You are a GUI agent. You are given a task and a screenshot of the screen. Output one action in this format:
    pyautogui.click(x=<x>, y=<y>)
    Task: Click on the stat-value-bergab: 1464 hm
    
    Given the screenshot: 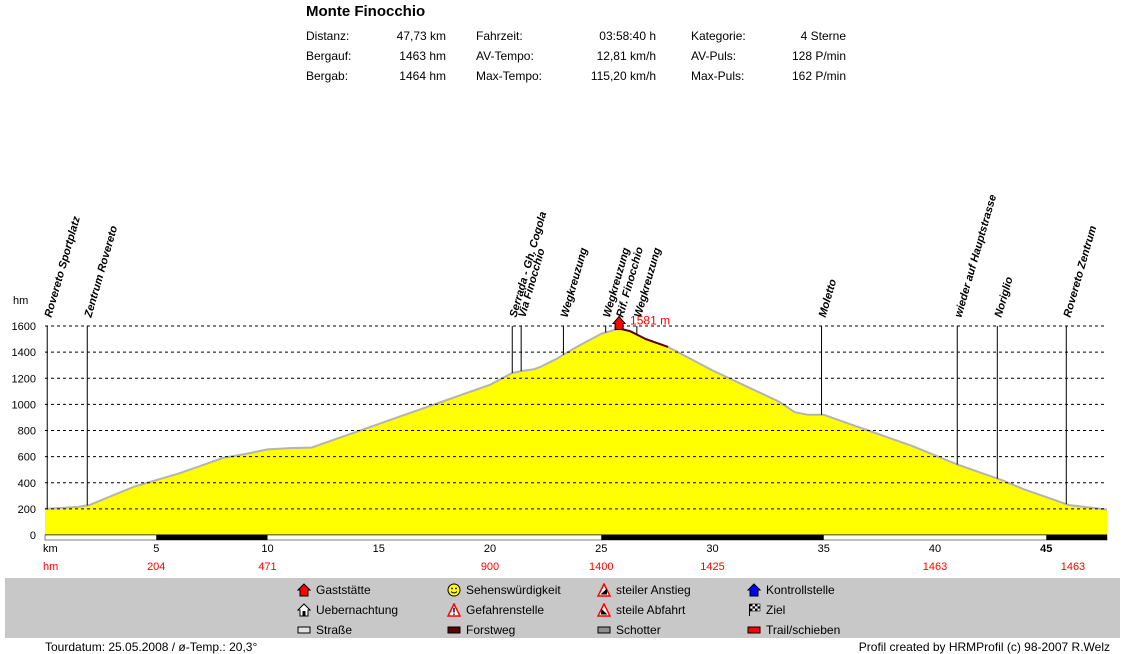 What is the action you would take?
    pyautogui.click(x=422, y=76)
    